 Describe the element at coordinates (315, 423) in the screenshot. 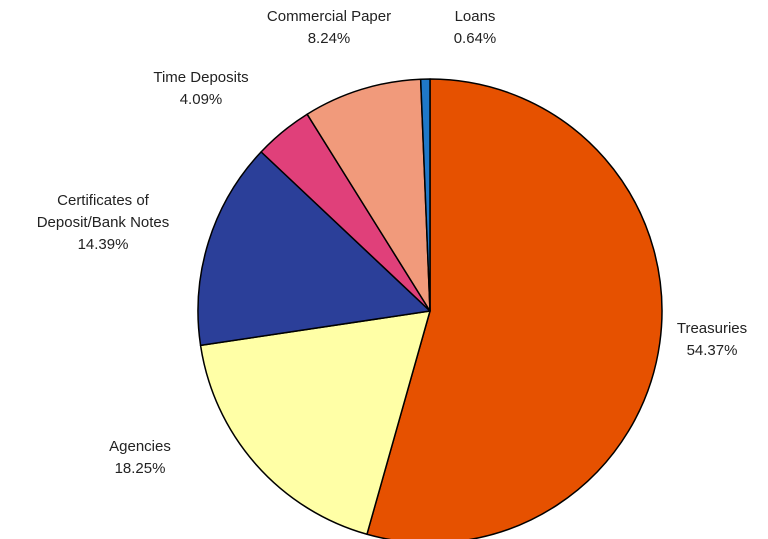

I see `pie-slice-agencies` at that location.